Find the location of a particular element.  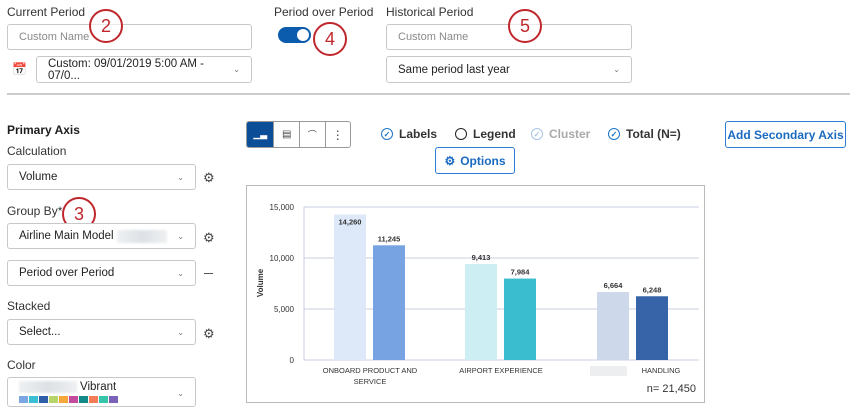

group-by-value: Airline Main Model is located at coordinates (66, 236).